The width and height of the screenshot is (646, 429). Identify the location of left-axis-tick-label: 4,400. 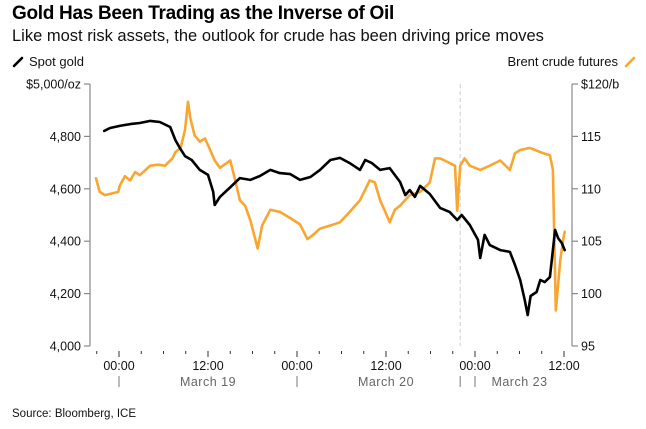
(65, 242).